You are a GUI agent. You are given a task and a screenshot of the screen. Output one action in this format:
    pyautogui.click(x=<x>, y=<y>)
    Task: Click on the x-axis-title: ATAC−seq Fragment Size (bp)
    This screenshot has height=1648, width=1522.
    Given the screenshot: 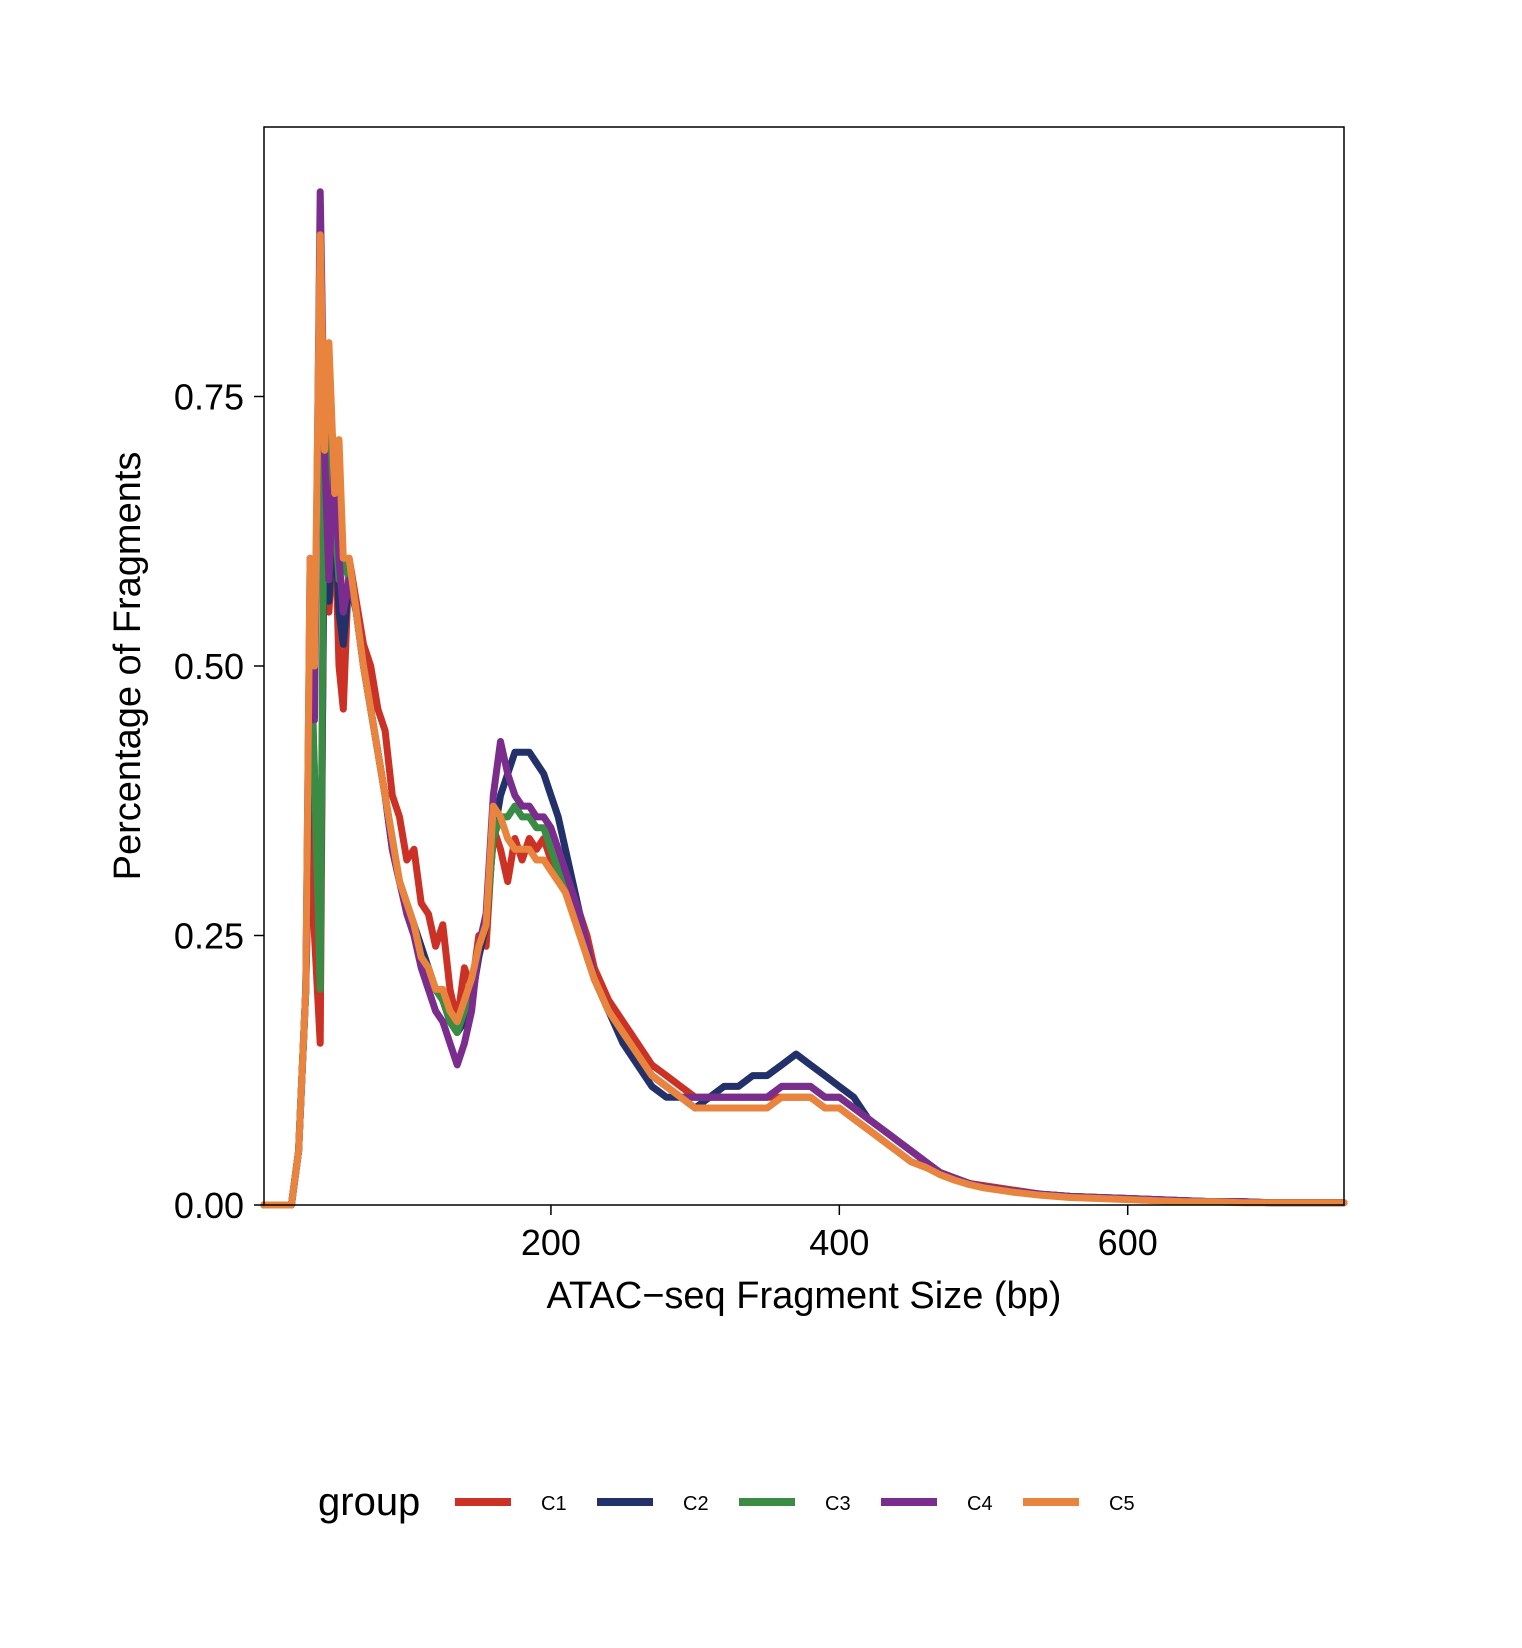 What is the action you would take?
    pyautogui.click(x=804, y=1296)
    